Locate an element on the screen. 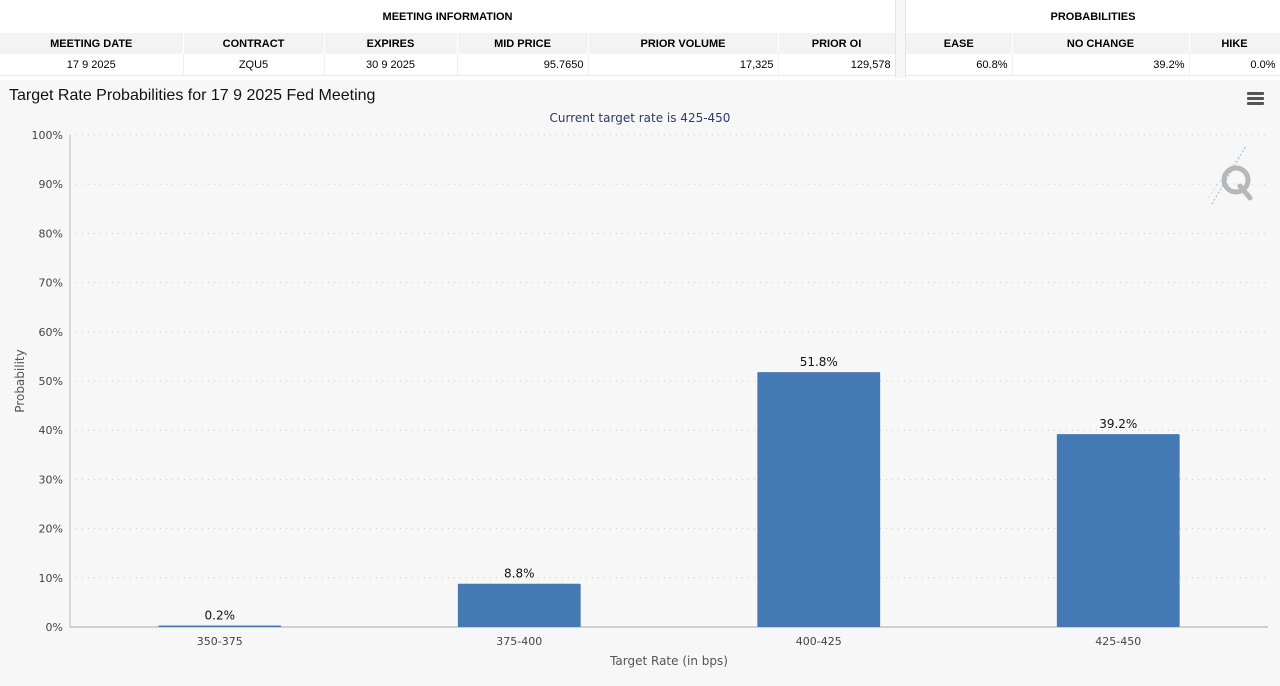 The width and height of the screenshot is (1280, 686). quikstrike-logo-icon is located at coordinates (1230, 175).